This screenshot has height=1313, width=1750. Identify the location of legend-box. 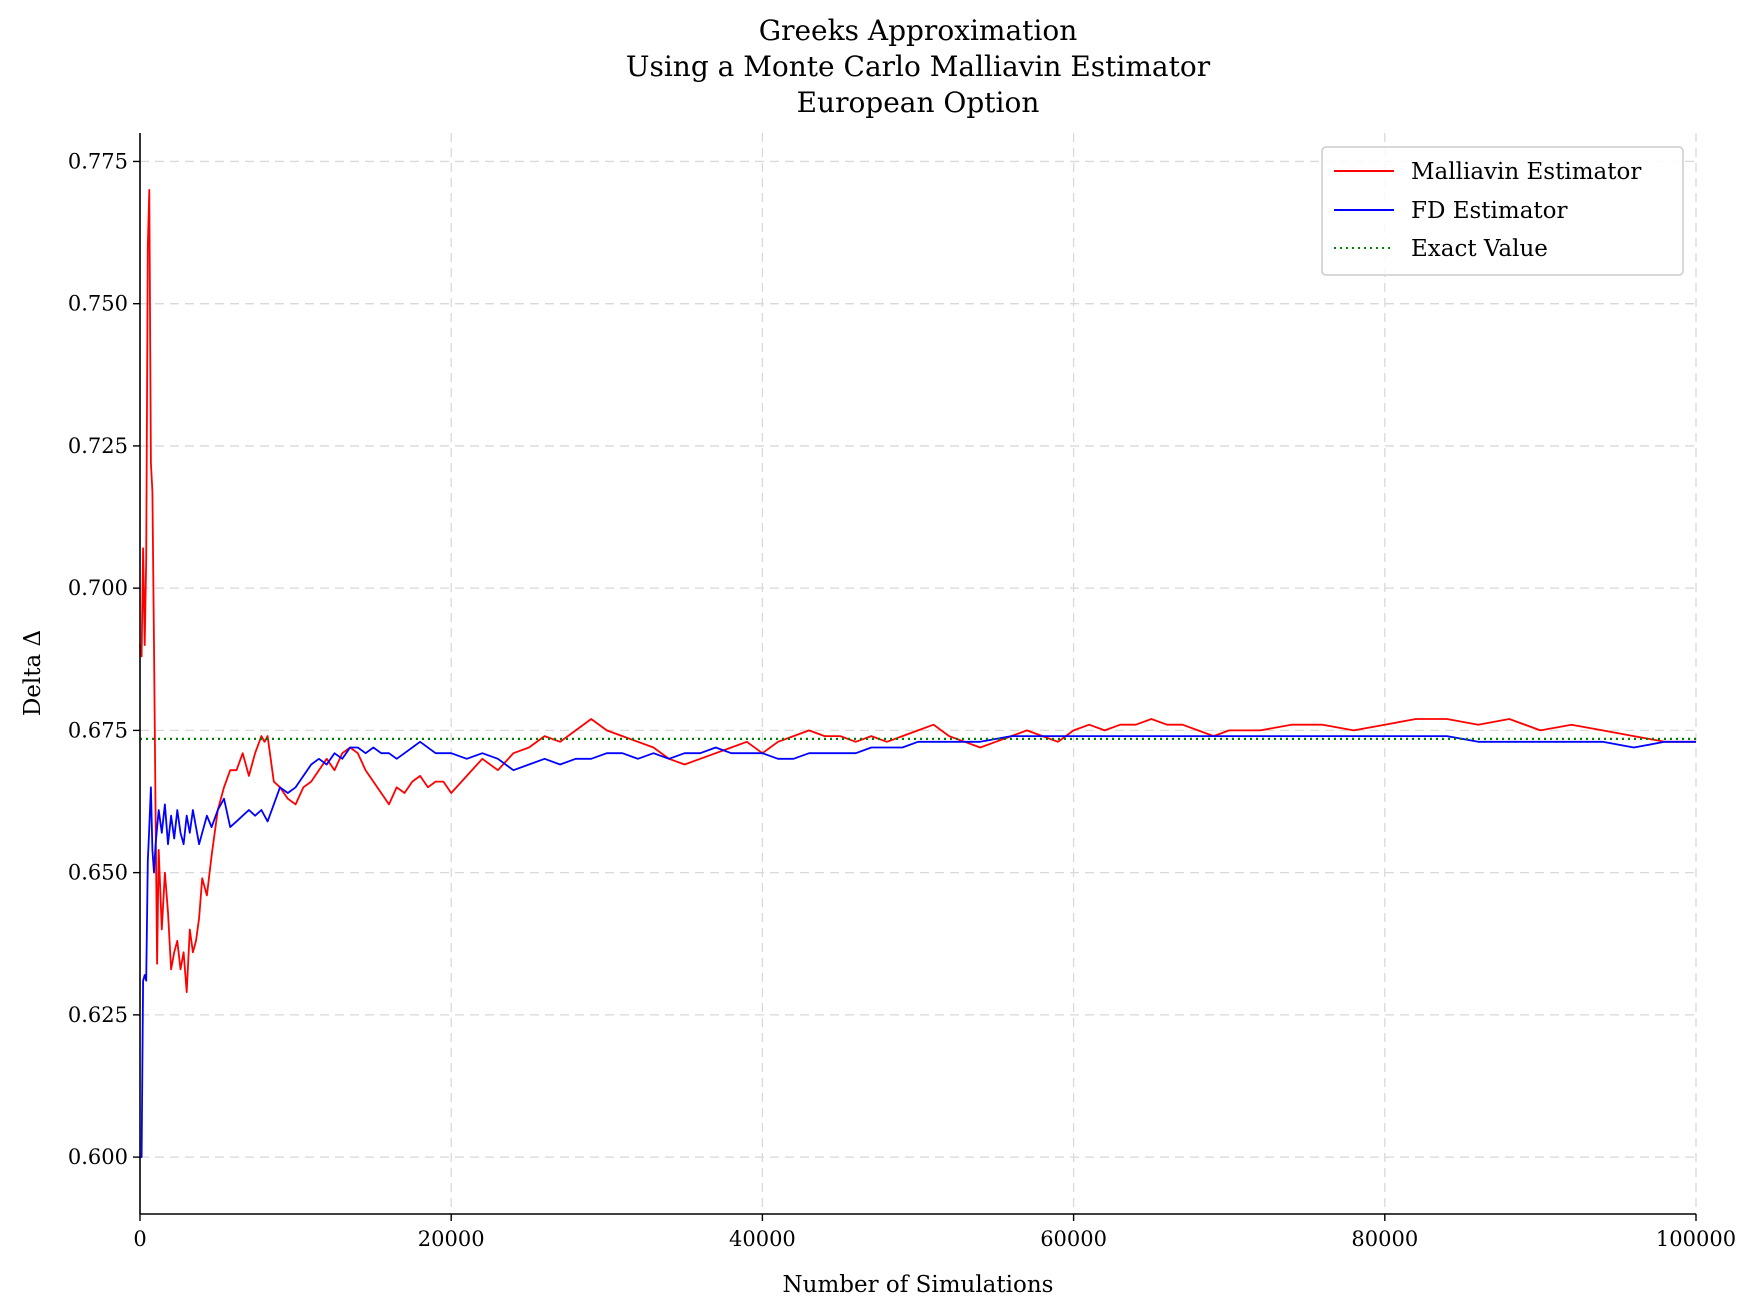
(1502, 211).